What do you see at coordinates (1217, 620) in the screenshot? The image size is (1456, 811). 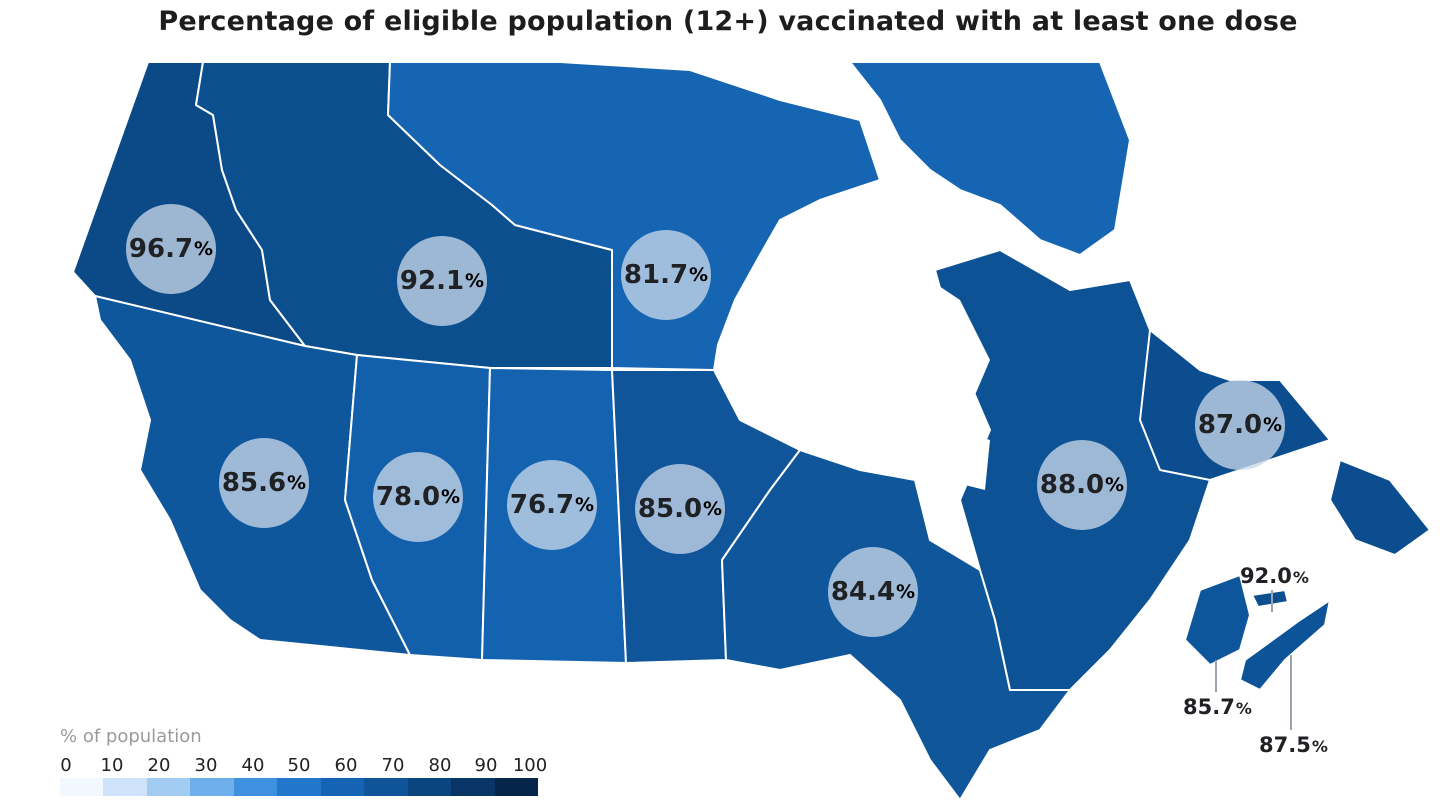 I see `region-nb` at bounding box center [1217, 620].